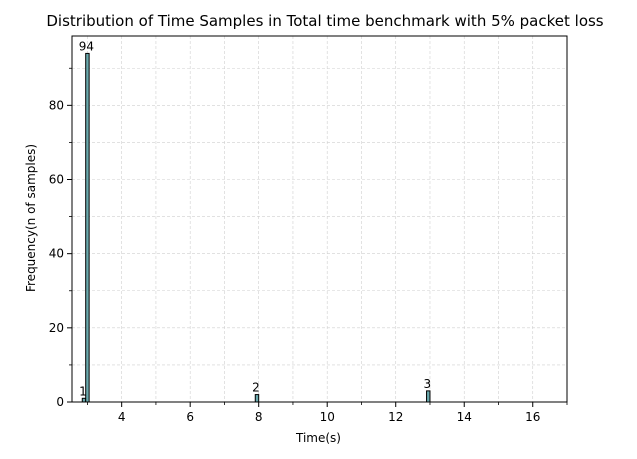  I want to click on bar-value-label: 94, so click(86, 46).